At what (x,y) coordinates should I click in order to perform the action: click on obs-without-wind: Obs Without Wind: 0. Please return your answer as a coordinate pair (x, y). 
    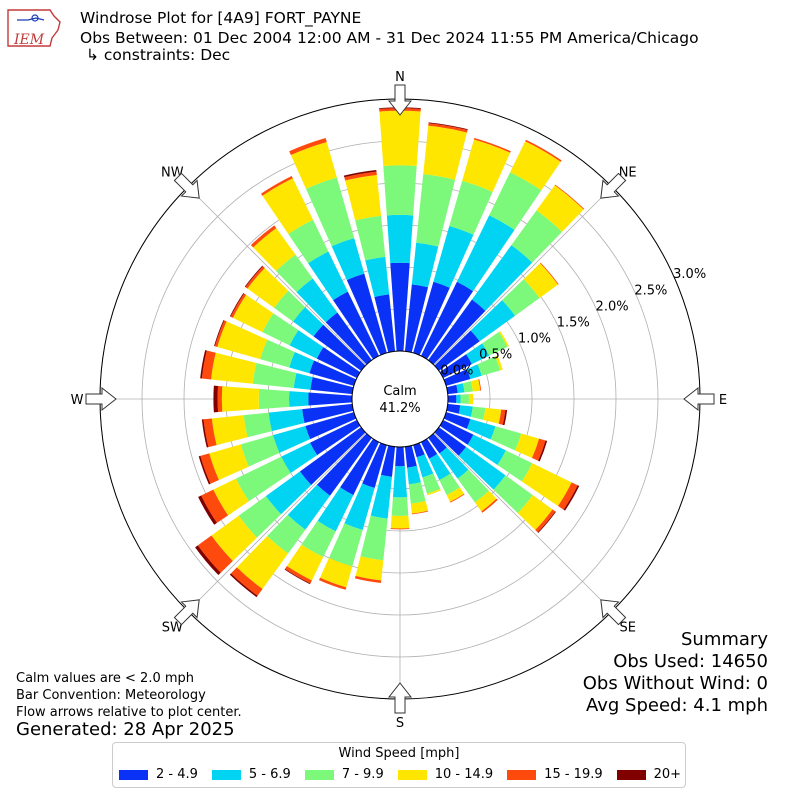
    Looking at the image, I should click on (675, 683).